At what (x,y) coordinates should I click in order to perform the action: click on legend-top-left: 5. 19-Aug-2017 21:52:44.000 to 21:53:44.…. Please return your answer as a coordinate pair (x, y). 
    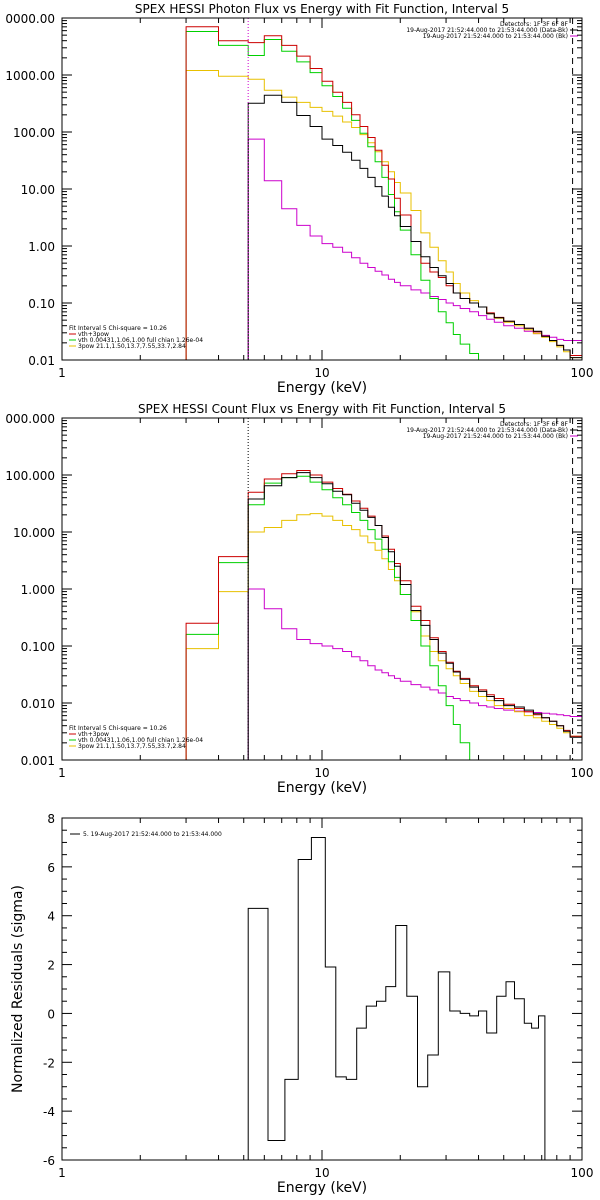
    Looking at the image, I should click on (146, 834).